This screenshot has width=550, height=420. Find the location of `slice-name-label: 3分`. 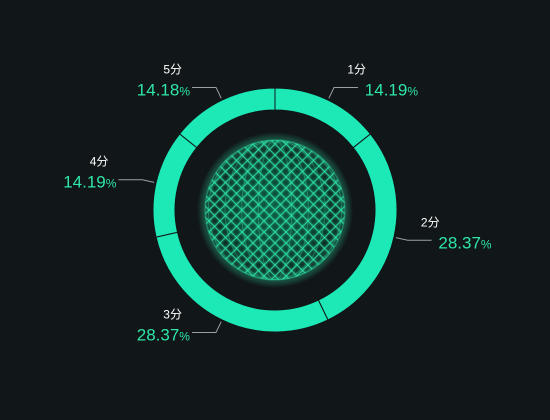

slice-name-label: 3分 is located at coordinates (172, 315).